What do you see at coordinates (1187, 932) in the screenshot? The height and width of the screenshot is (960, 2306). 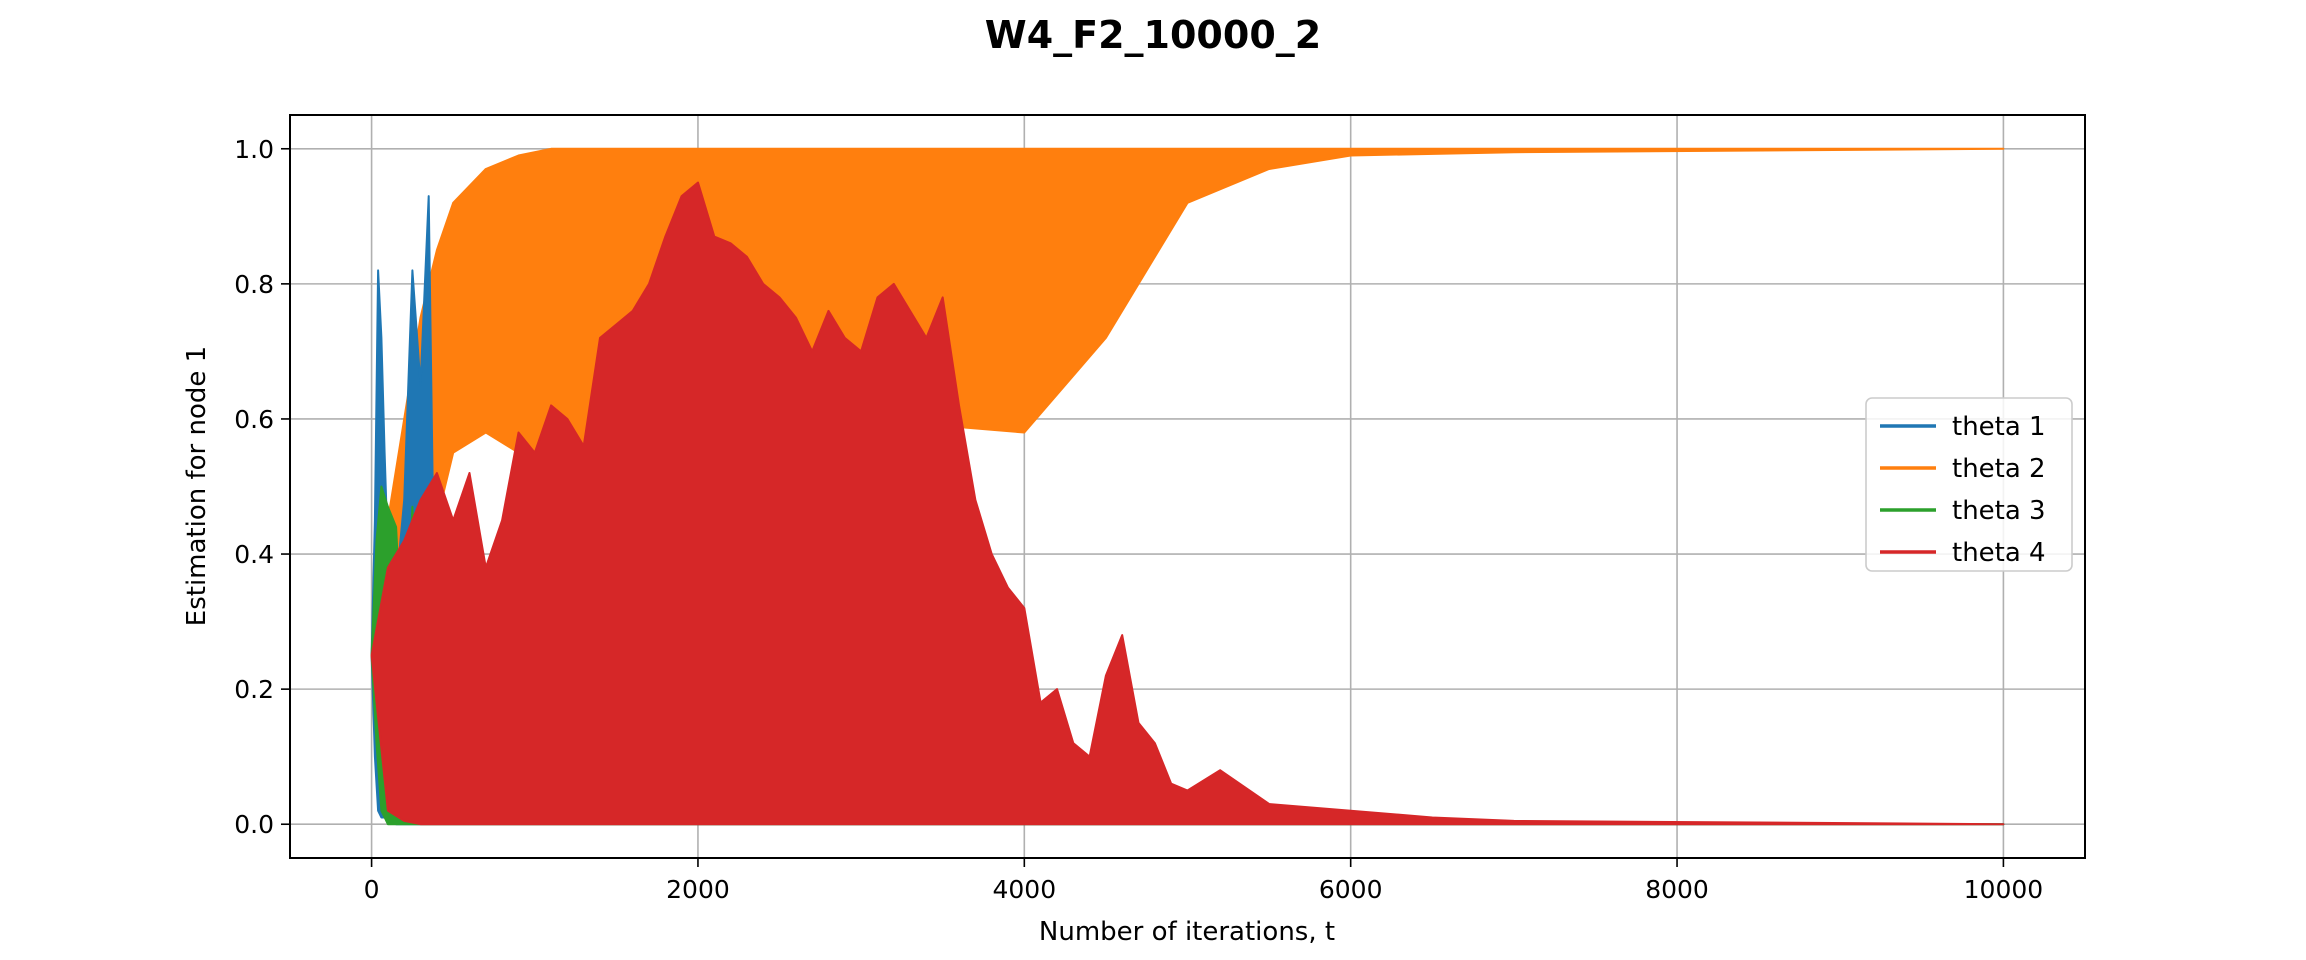 I see `x-axis-label: Number of iterations, t` at bounding box center [1187, 932].